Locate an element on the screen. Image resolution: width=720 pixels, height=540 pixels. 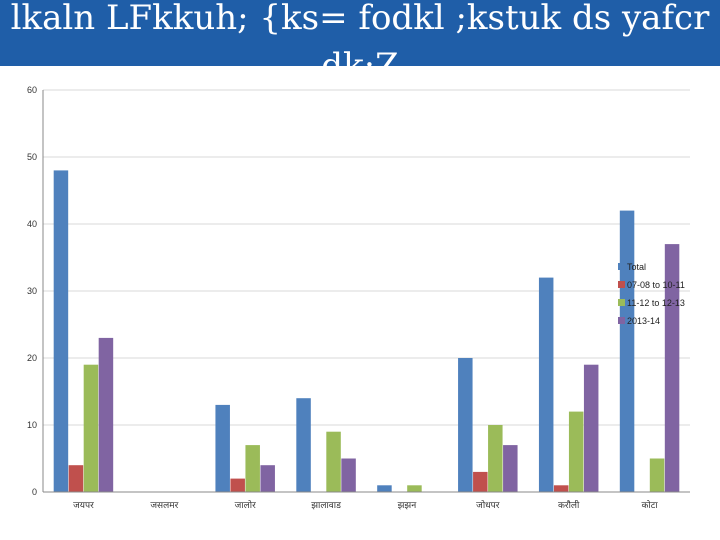
y-tick-labels: 0 10 20 30 40 50 60 is located at coordinates (32, 291).